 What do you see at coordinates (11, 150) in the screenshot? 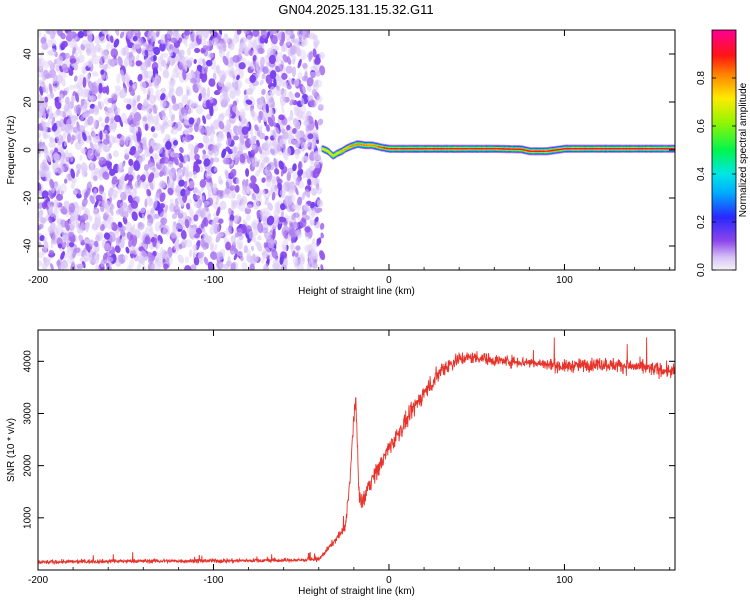
I see `spectrogram-y-axis-label: Frequency (Hz)` at bounding box center [11, 150].